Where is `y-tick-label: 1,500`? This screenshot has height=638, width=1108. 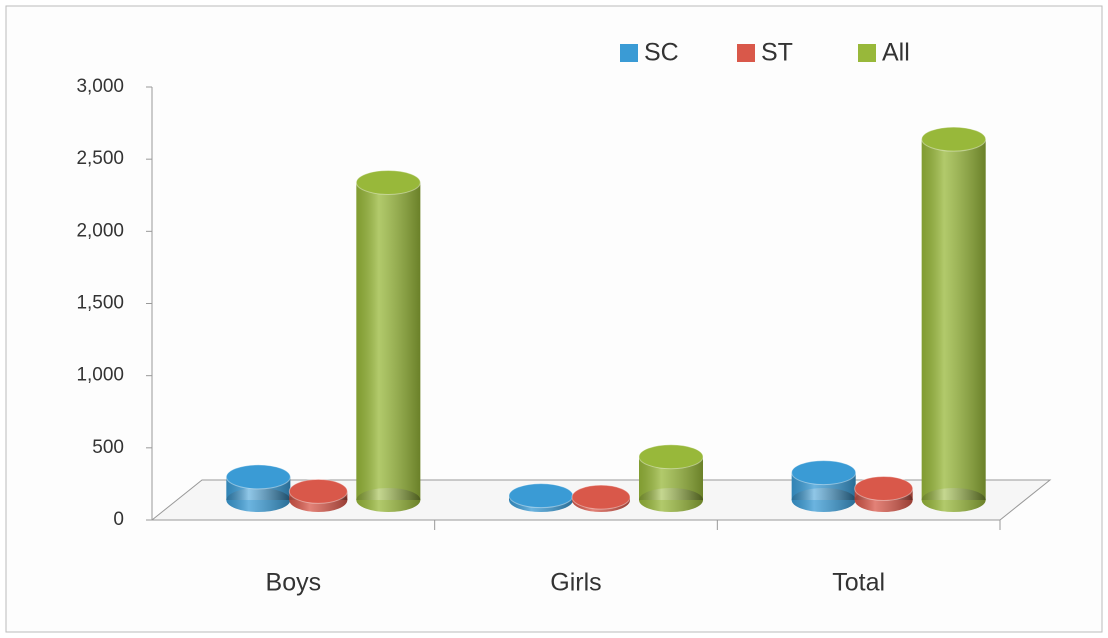 y-tick-label: 1,500 is located at coordinates (100, 303).